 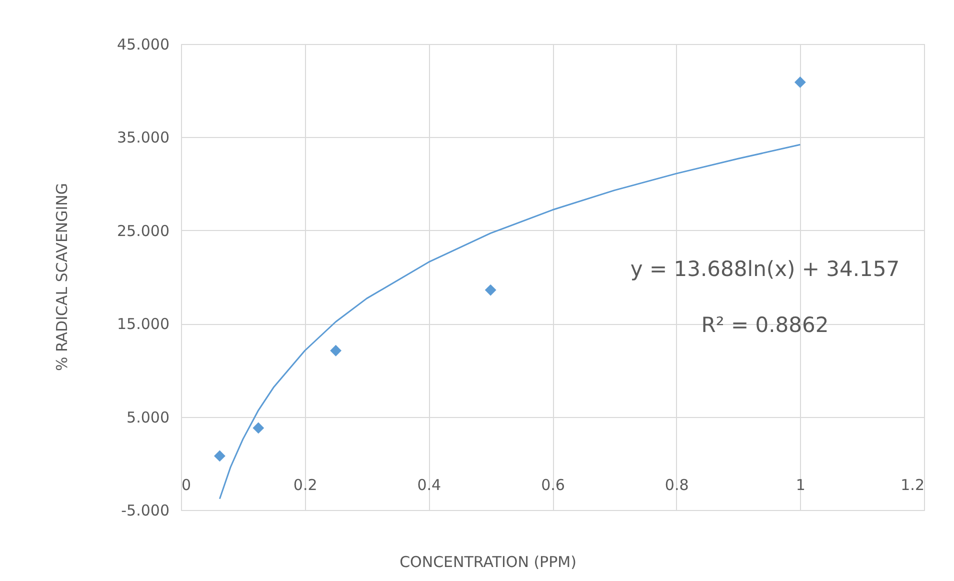 I want to click on x-tick-label: 1, so click(x=801, y=485).